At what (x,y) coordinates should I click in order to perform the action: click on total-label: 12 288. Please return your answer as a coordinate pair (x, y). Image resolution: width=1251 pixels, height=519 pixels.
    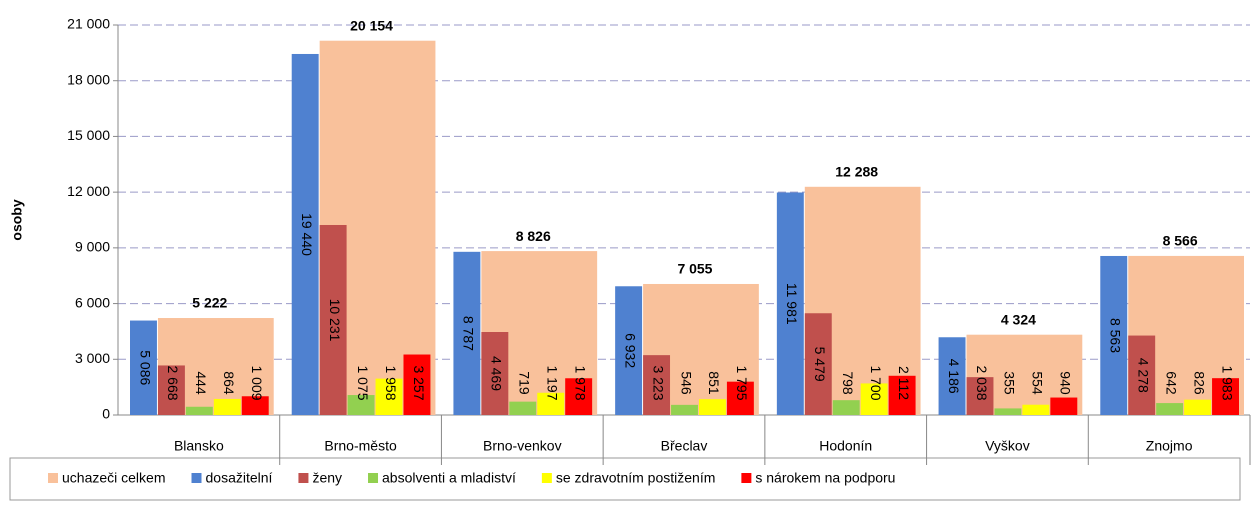
    Looking at the image, I should click on (856, 171).